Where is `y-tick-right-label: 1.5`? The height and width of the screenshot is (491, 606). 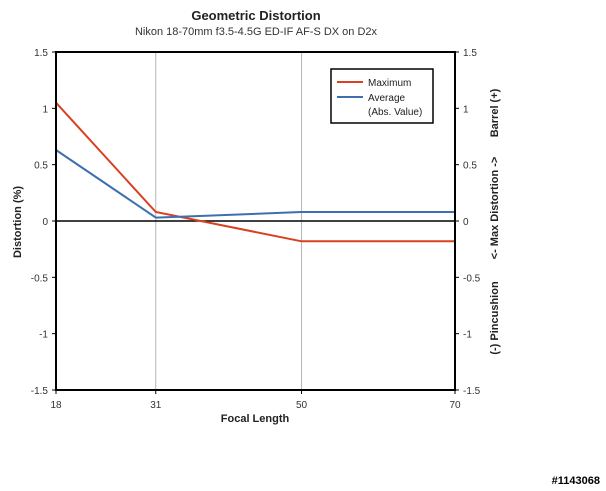 y-tick-right-label: 1.5 is located at coordinates (470, 53).